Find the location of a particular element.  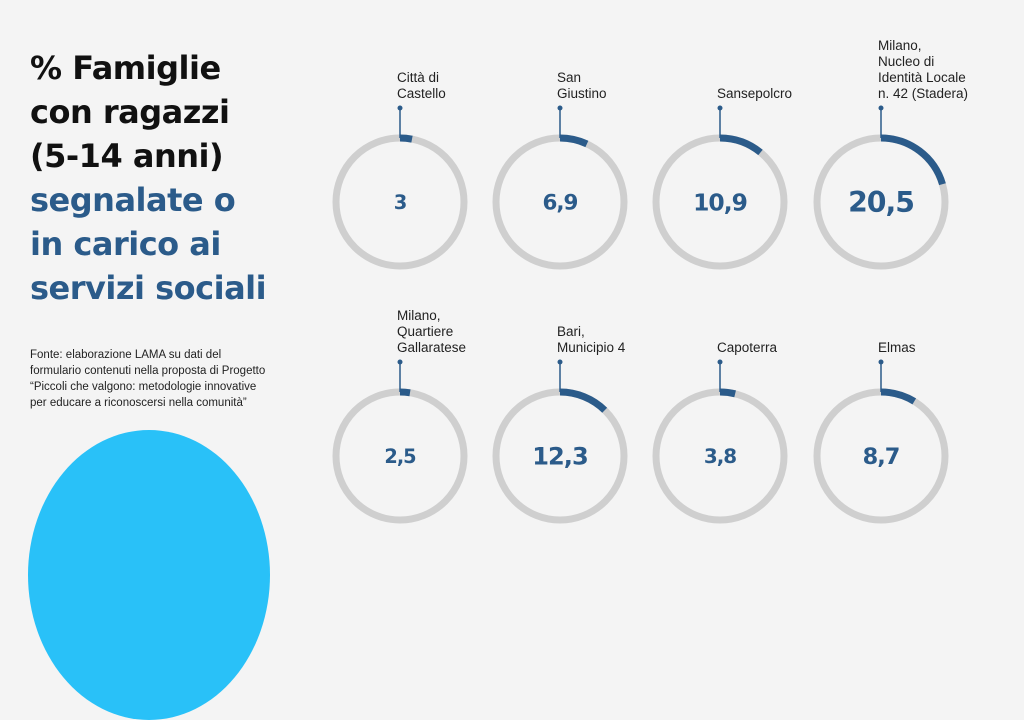

value-label: 3,8 is located at coordinates (720, 456).